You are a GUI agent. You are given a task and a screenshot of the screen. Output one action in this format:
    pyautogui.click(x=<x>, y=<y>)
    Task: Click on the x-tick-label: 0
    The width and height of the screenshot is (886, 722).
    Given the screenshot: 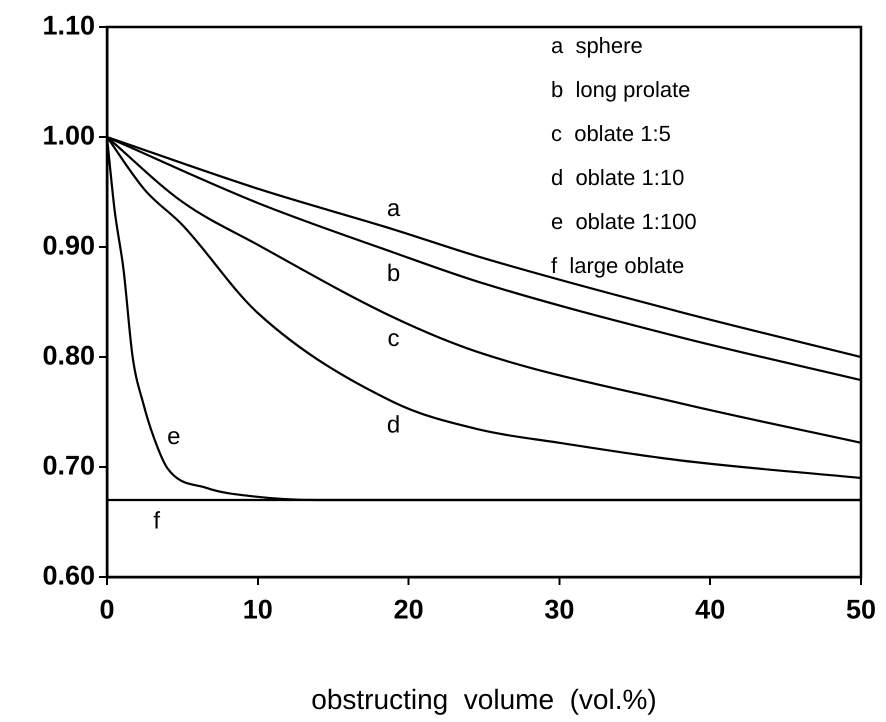 What is the action you would take?
    pyautogui.click(x=107, y=609)
    